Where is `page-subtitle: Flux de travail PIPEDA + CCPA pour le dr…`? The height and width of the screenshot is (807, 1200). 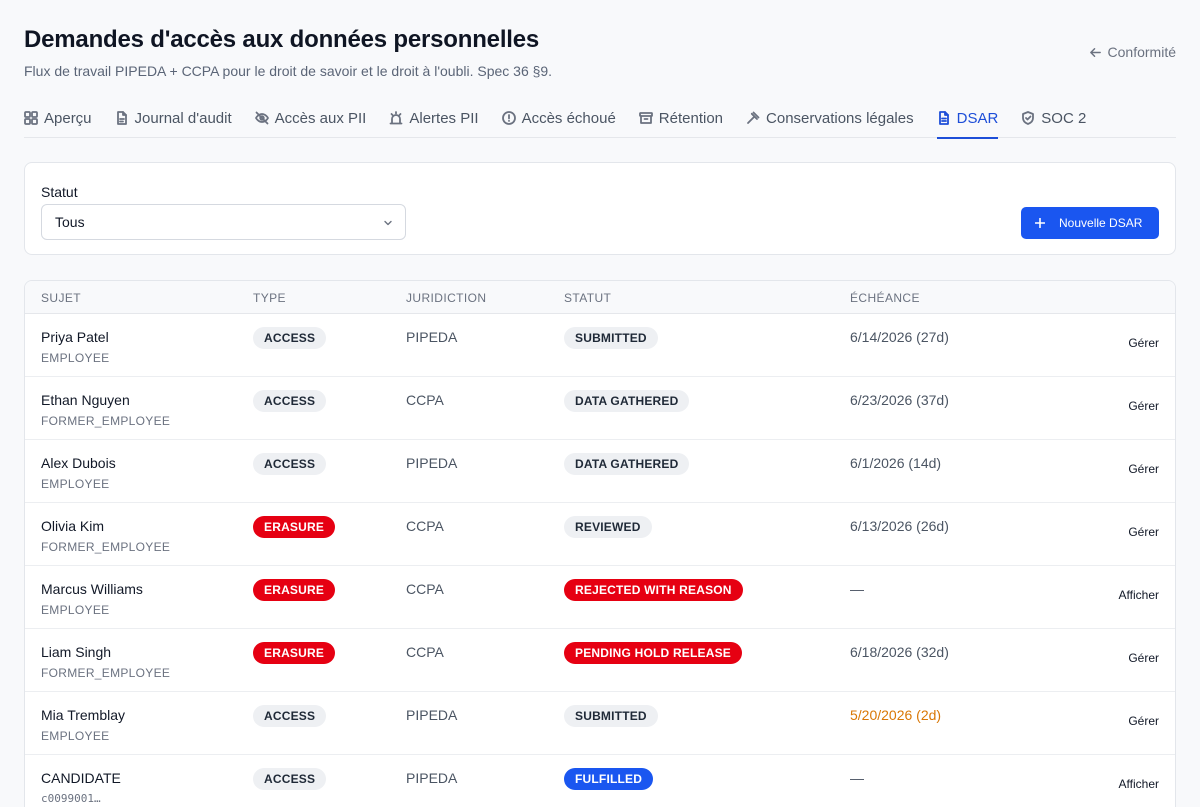 page-subtitle: Flux de travail PIPEDA + CCPA pour le dr… is located at coordinates (288, 71).